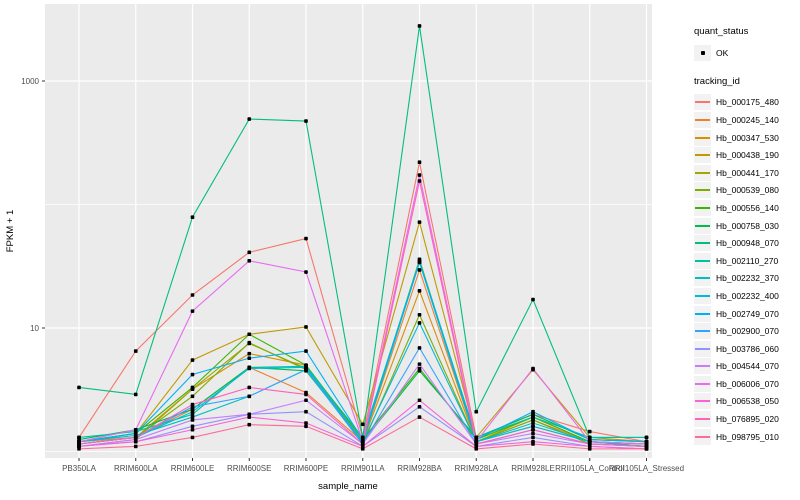 The width and height of the screenshot is (800, 500). I want to click on legend-item-Hb_000441_170: Hb_000441_170, so click(747, 173).